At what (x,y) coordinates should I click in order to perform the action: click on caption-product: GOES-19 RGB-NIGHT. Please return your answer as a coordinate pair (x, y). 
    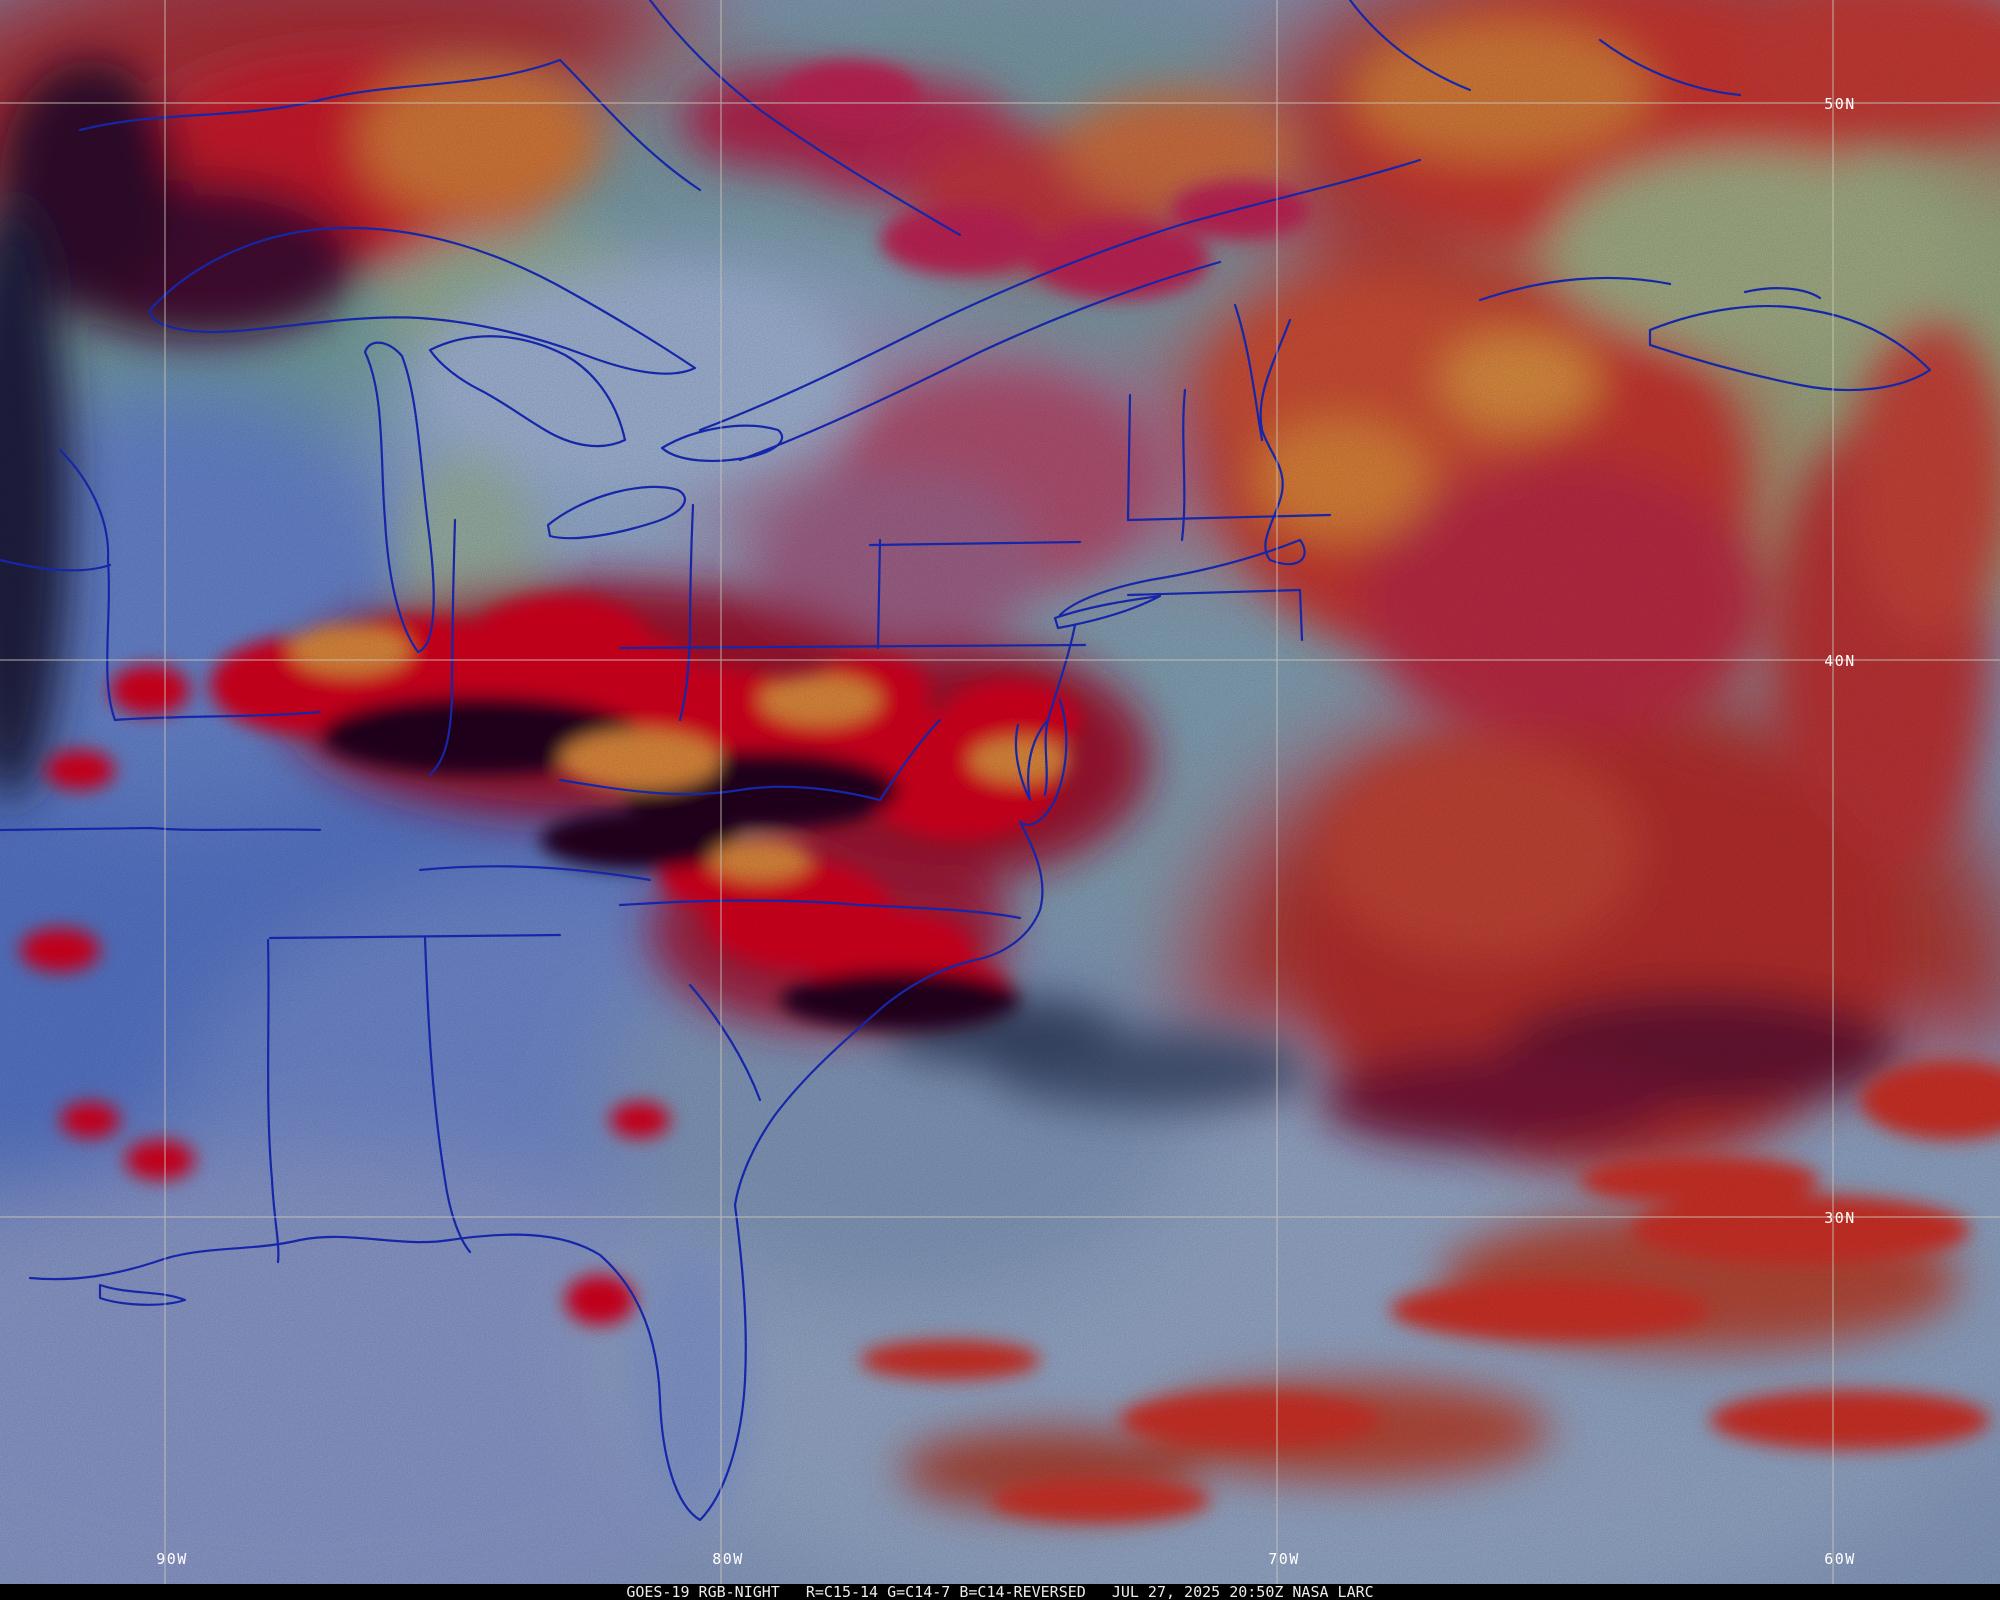
    Looking at the image, I should click on (703, 1591).